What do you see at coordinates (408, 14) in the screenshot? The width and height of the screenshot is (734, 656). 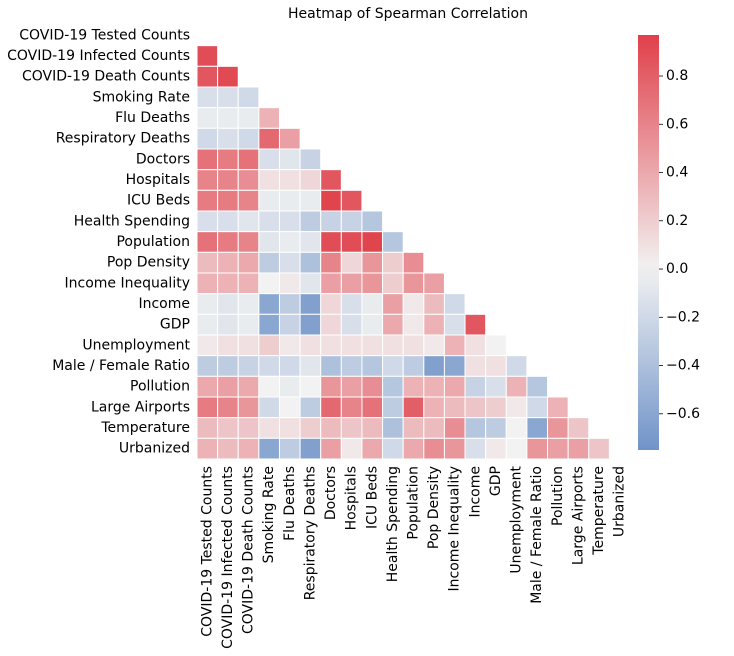 I see `chart-title: Heatmap of Spearman Correlation` at bounding box center [408, 14].